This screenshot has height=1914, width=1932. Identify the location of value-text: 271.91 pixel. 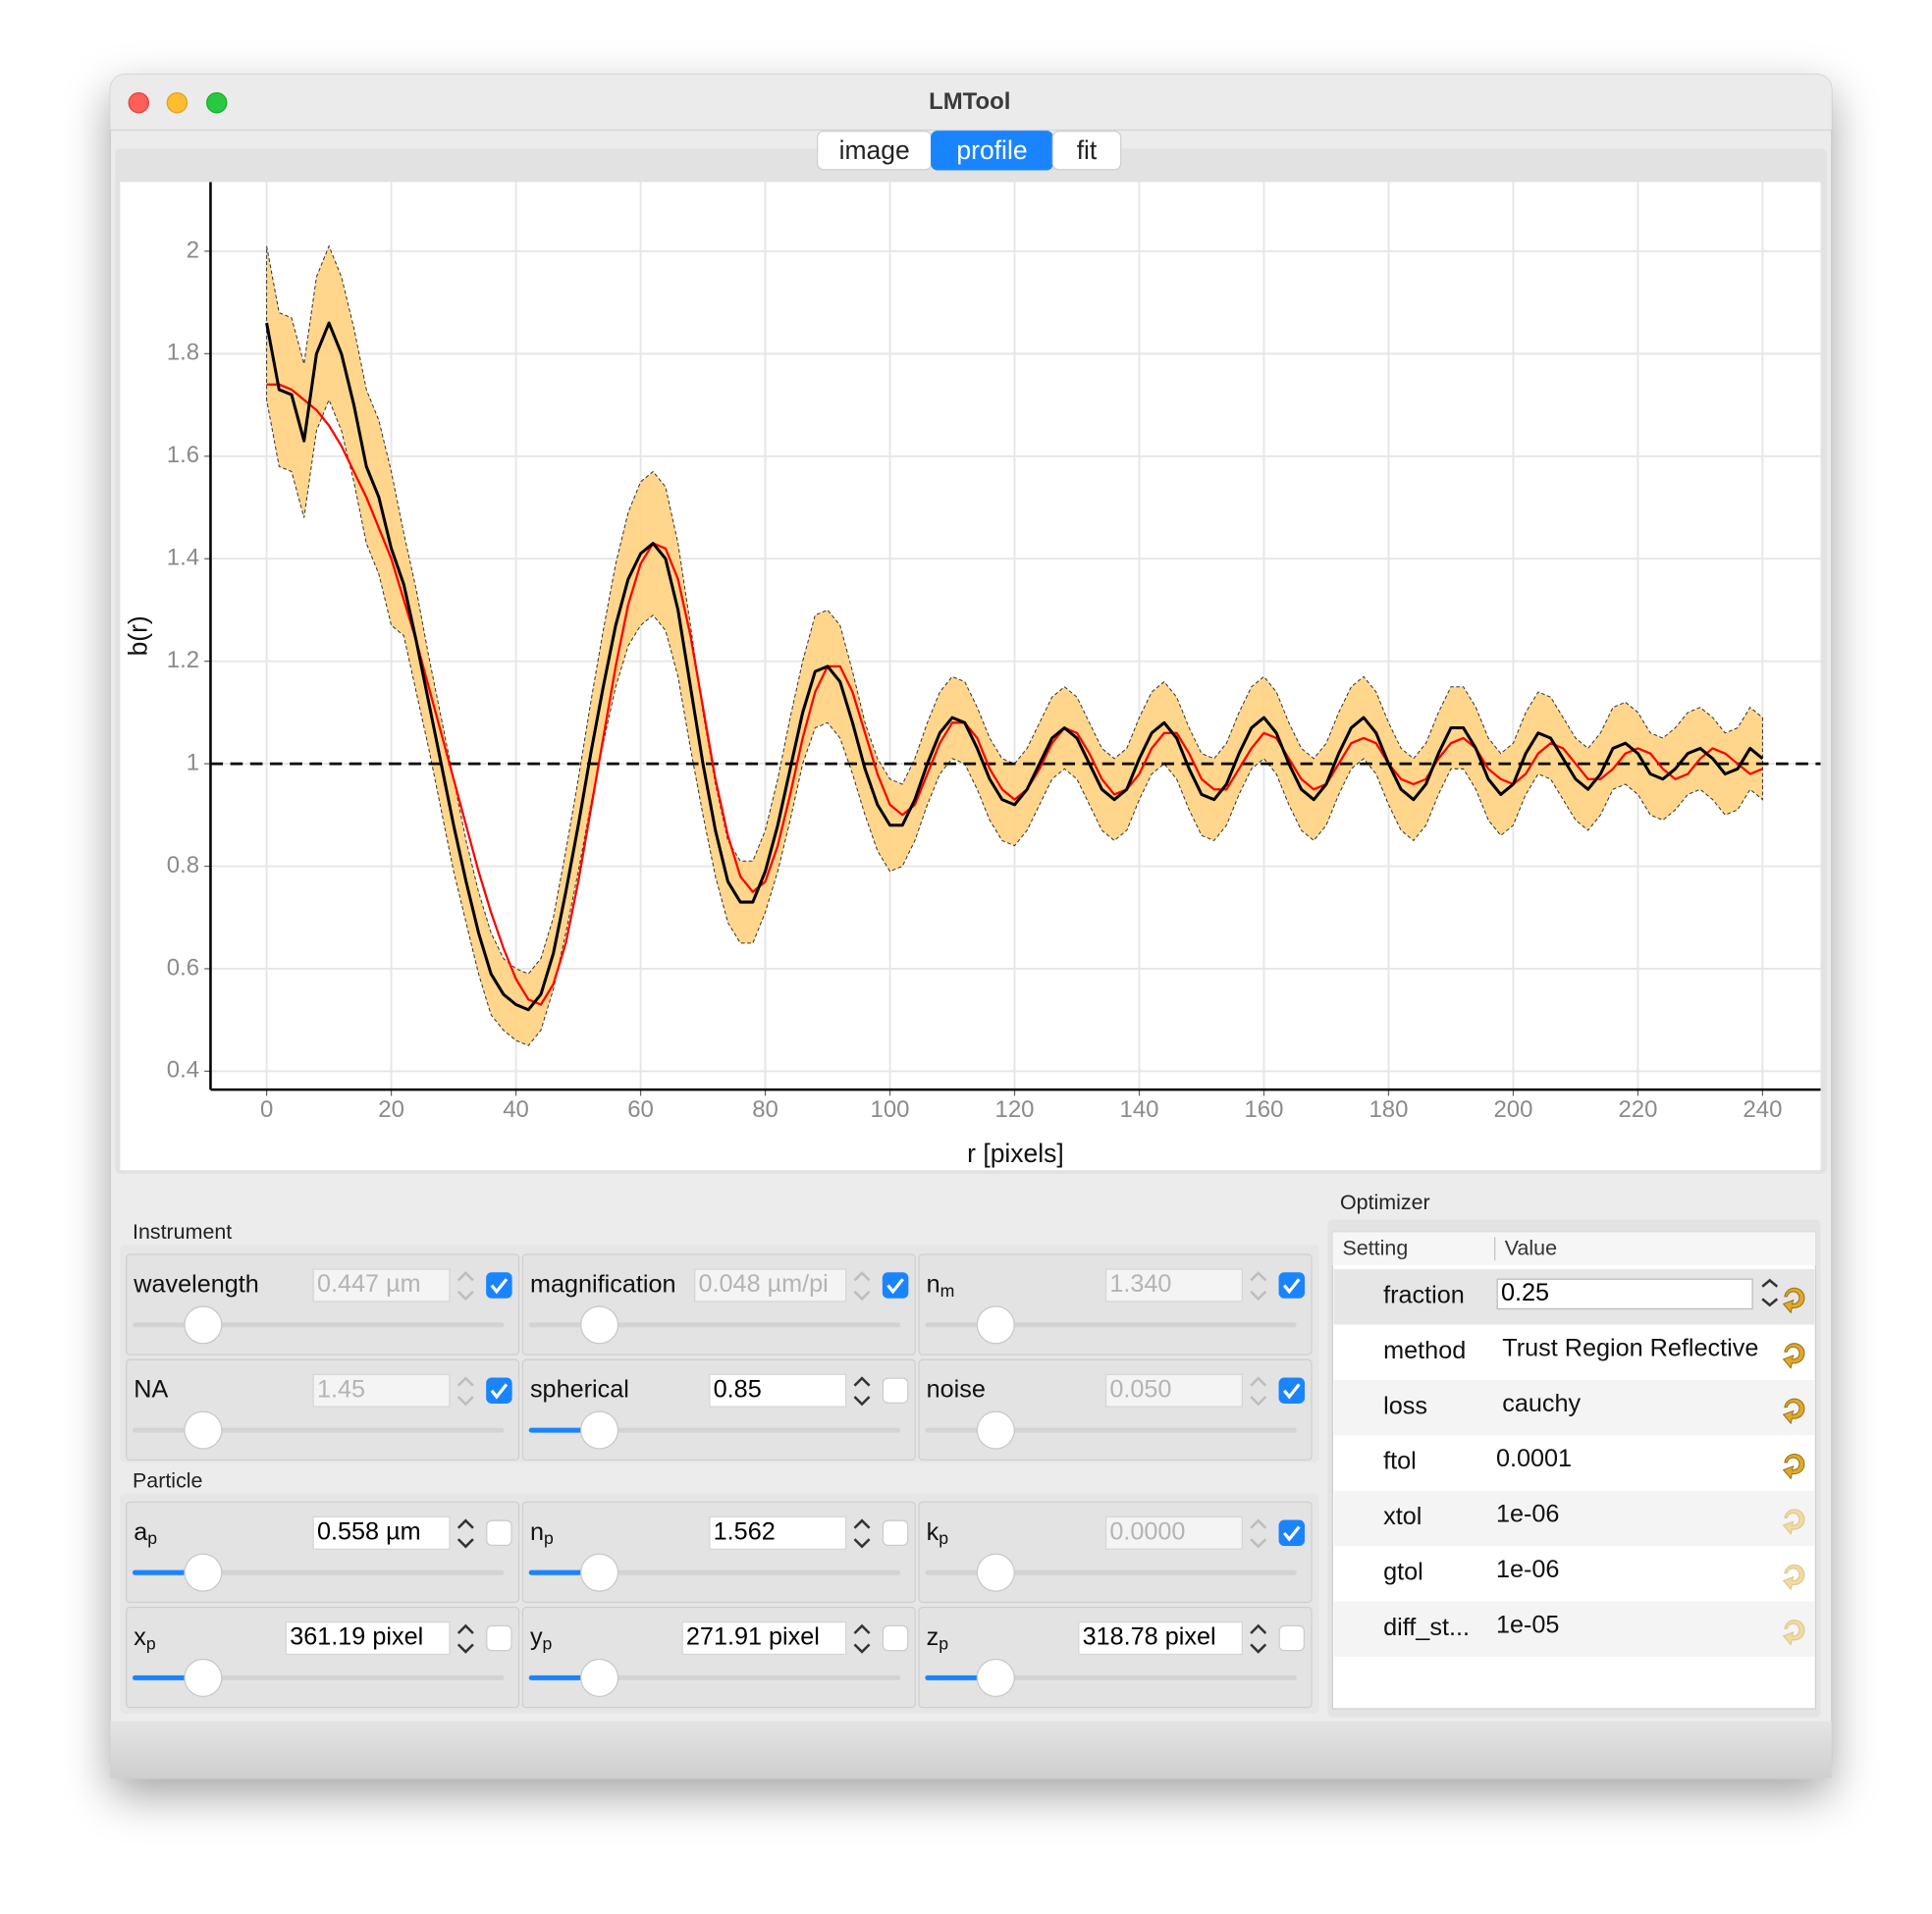
(753, 1637).